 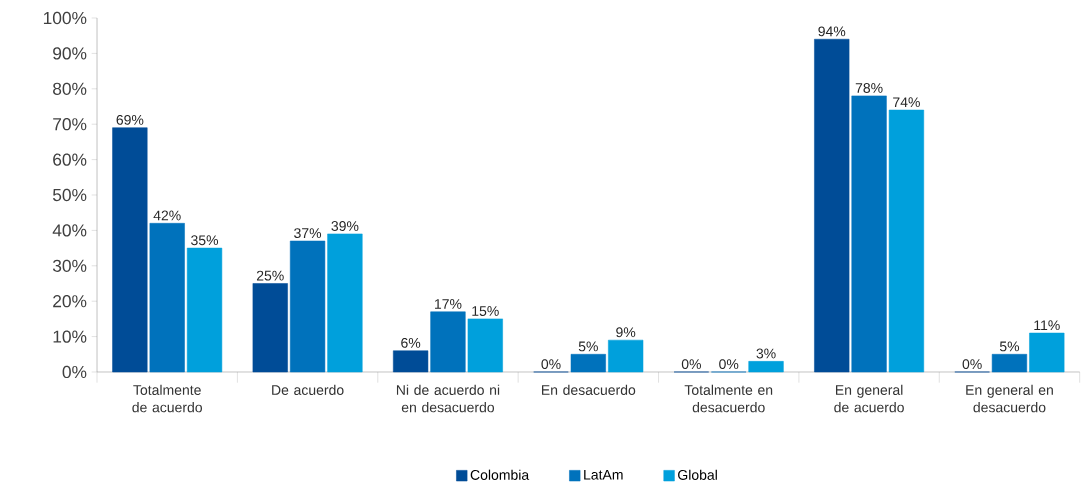 I want to click on data-label: 15%, so click(x=485, y=311).